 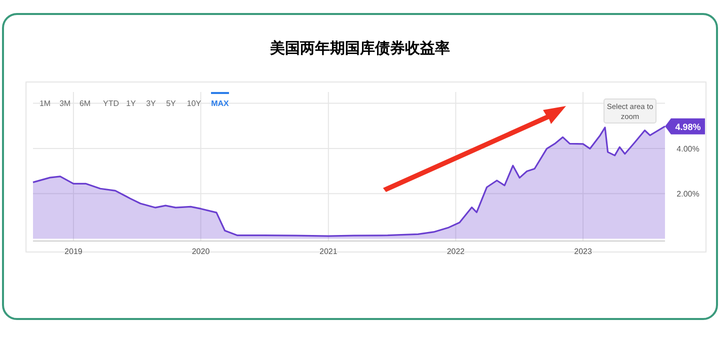 I want to click on annotation: 1M, so click(x=45, y=103).